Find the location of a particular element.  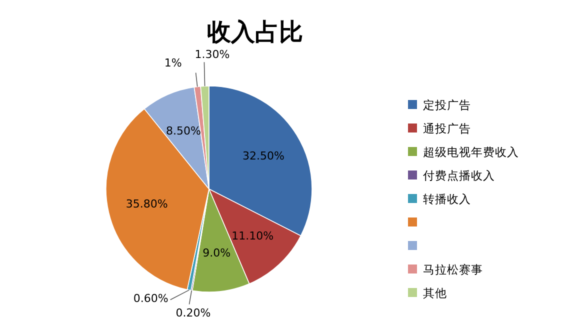

data-label: 1.30% is located at coordinates (212, 55).